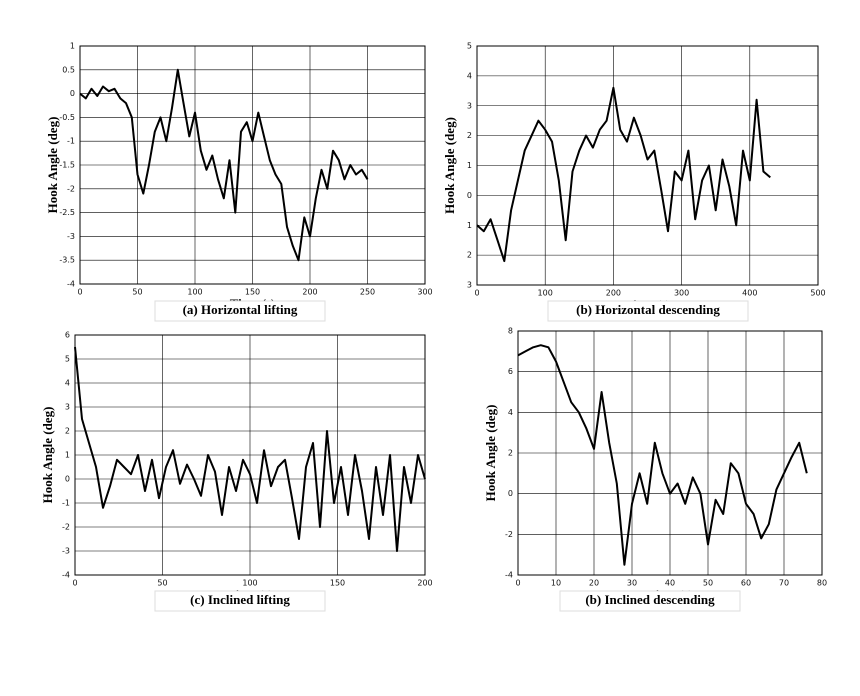 The height and width of the screenshot is (696, 860). Describe the element at coordinates (67, 260) in the screenshot. I see `y-tick-label: -3.5` at that location.